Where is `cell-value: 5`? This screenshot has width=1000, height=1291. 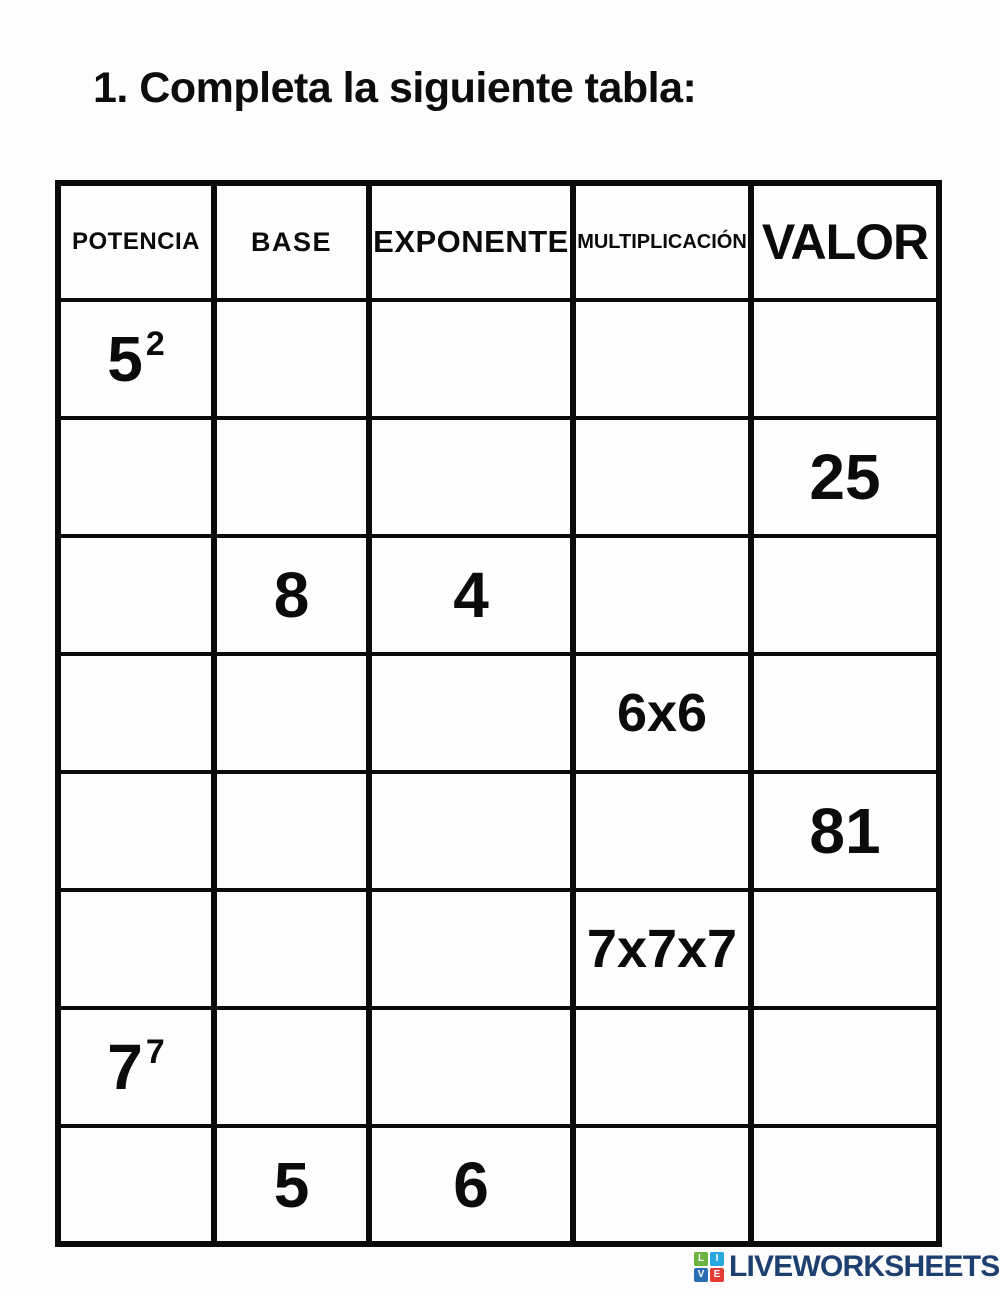
cell-value: 5 is located at coordinates (291, 1184).